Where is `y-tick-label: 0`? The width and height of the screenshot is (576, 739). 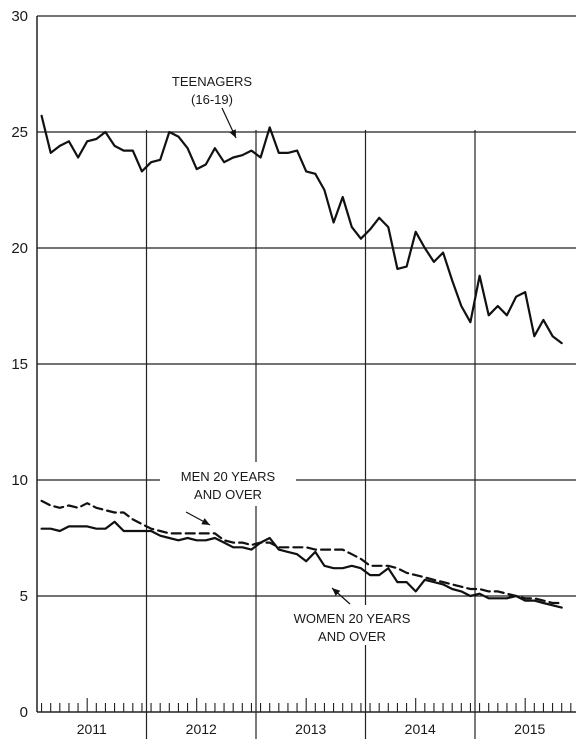
y-tick-label: 0 is located at coordinates (24, 712).